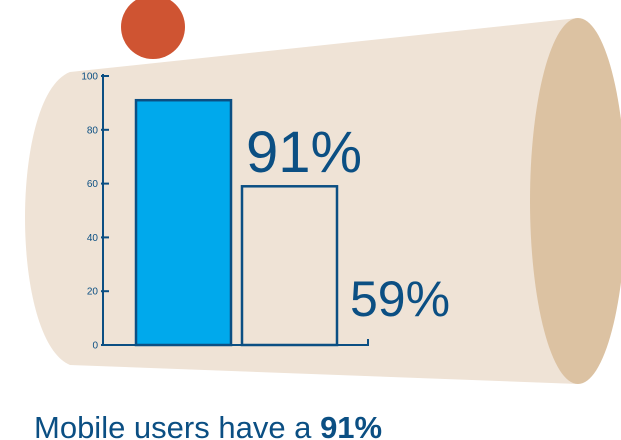 The width and height of the screenshot is (621, 440). What do you see at coordinates (93, 238) in the screenshot?
I see `y-tick-label: 40` at bounding box center [93, 238].